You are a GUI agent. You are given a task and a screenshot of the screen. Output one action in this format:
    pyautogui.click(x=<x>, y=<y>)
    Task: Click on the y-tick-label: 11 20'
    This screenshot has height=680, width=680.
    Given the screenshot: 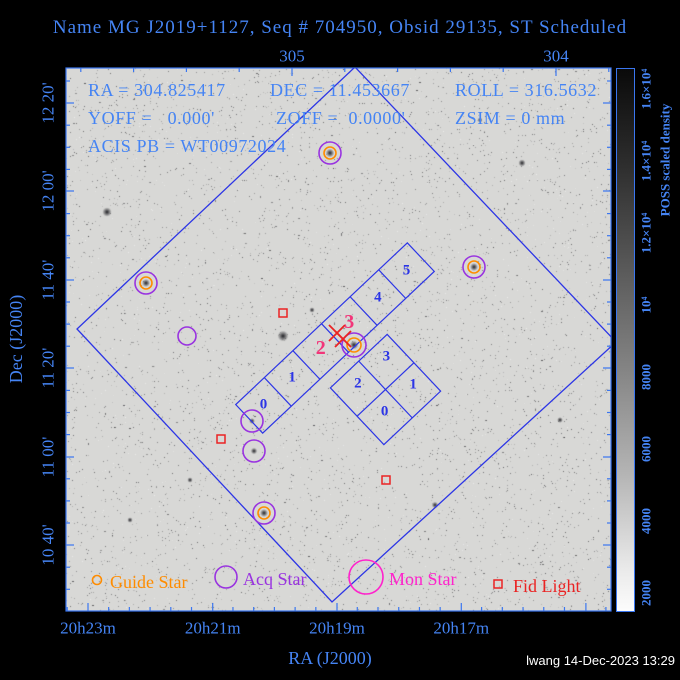 What is the action you would take?
    pyautogui.click(x=48, y=368)
    